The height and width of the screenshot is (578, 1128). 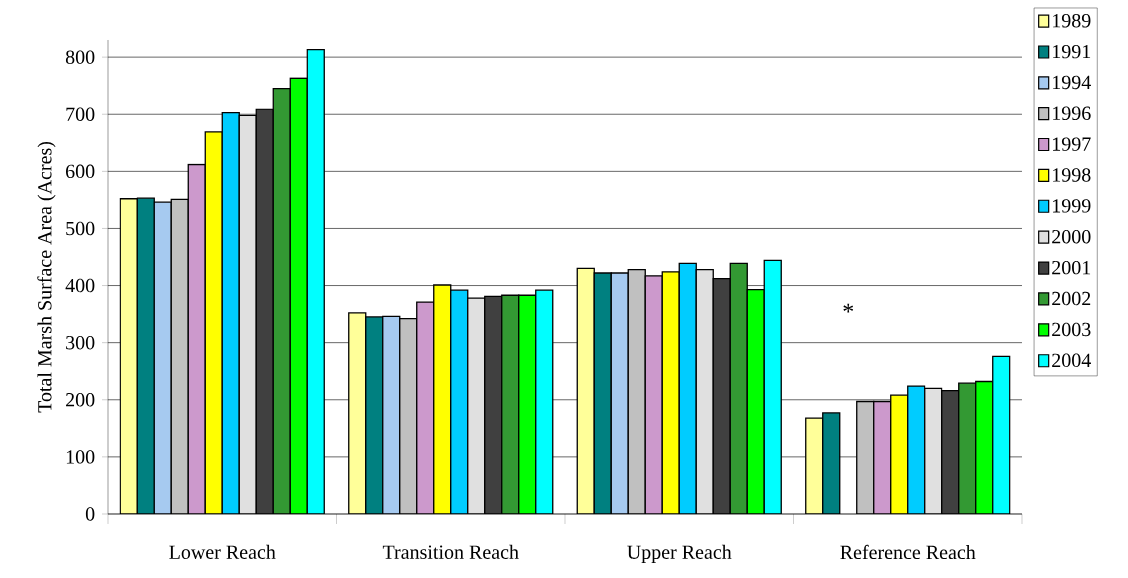 What do you see at coordinates (1072, 82) in the screenshot?
I see `legend-label: 1994` at bounding box center [1072, 82].